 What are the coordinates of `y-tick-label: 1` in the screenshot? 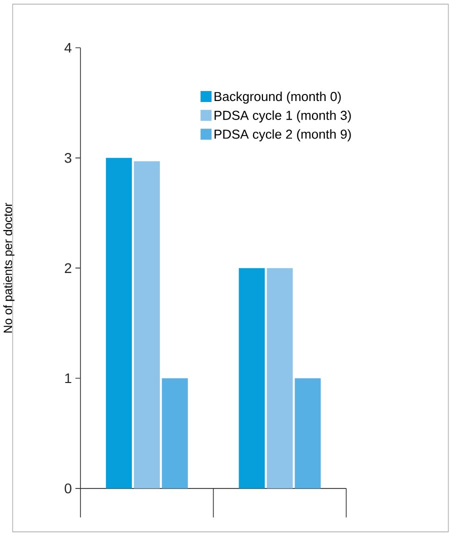 It's located at (68, 378).